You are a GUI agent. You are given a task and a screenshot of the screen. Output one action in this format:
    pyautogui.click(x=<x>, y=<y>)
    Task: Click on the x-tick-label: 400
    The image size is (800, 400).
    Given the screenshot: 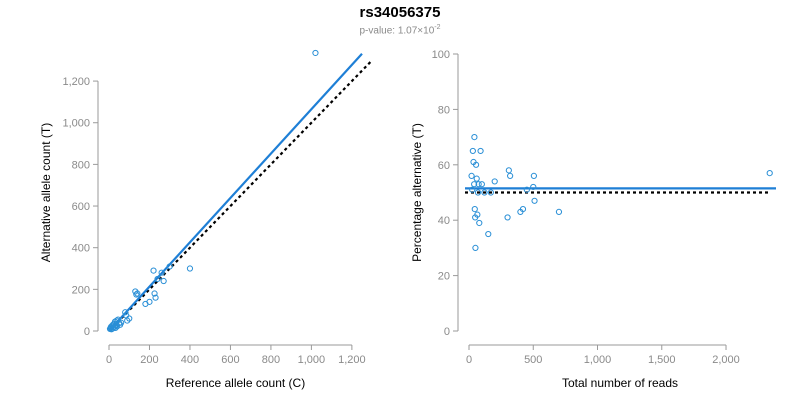 What is the action you would take?
    pyautogui.click(x=190, y=360)
    